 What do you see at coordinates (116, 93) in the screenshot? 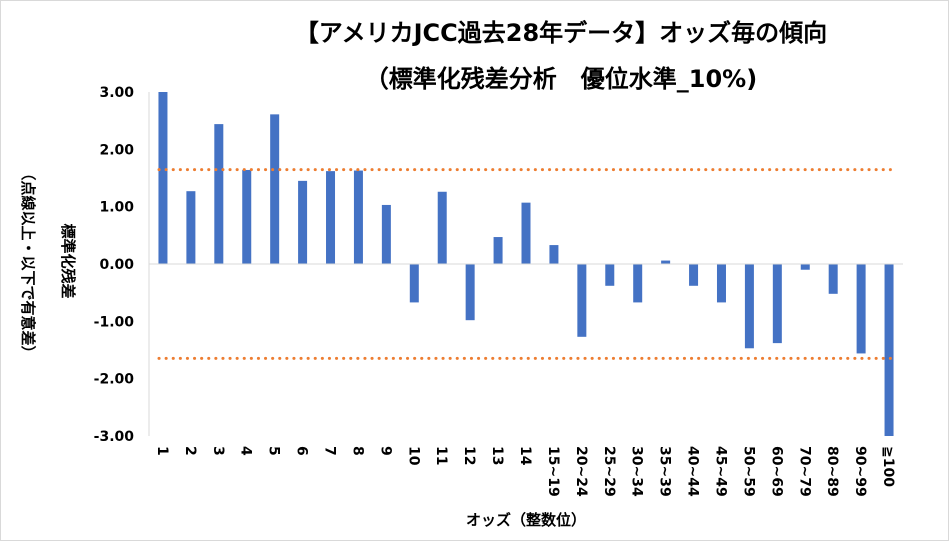
I see `y-tick-label: 3.00` at bounding box center [116, 93].